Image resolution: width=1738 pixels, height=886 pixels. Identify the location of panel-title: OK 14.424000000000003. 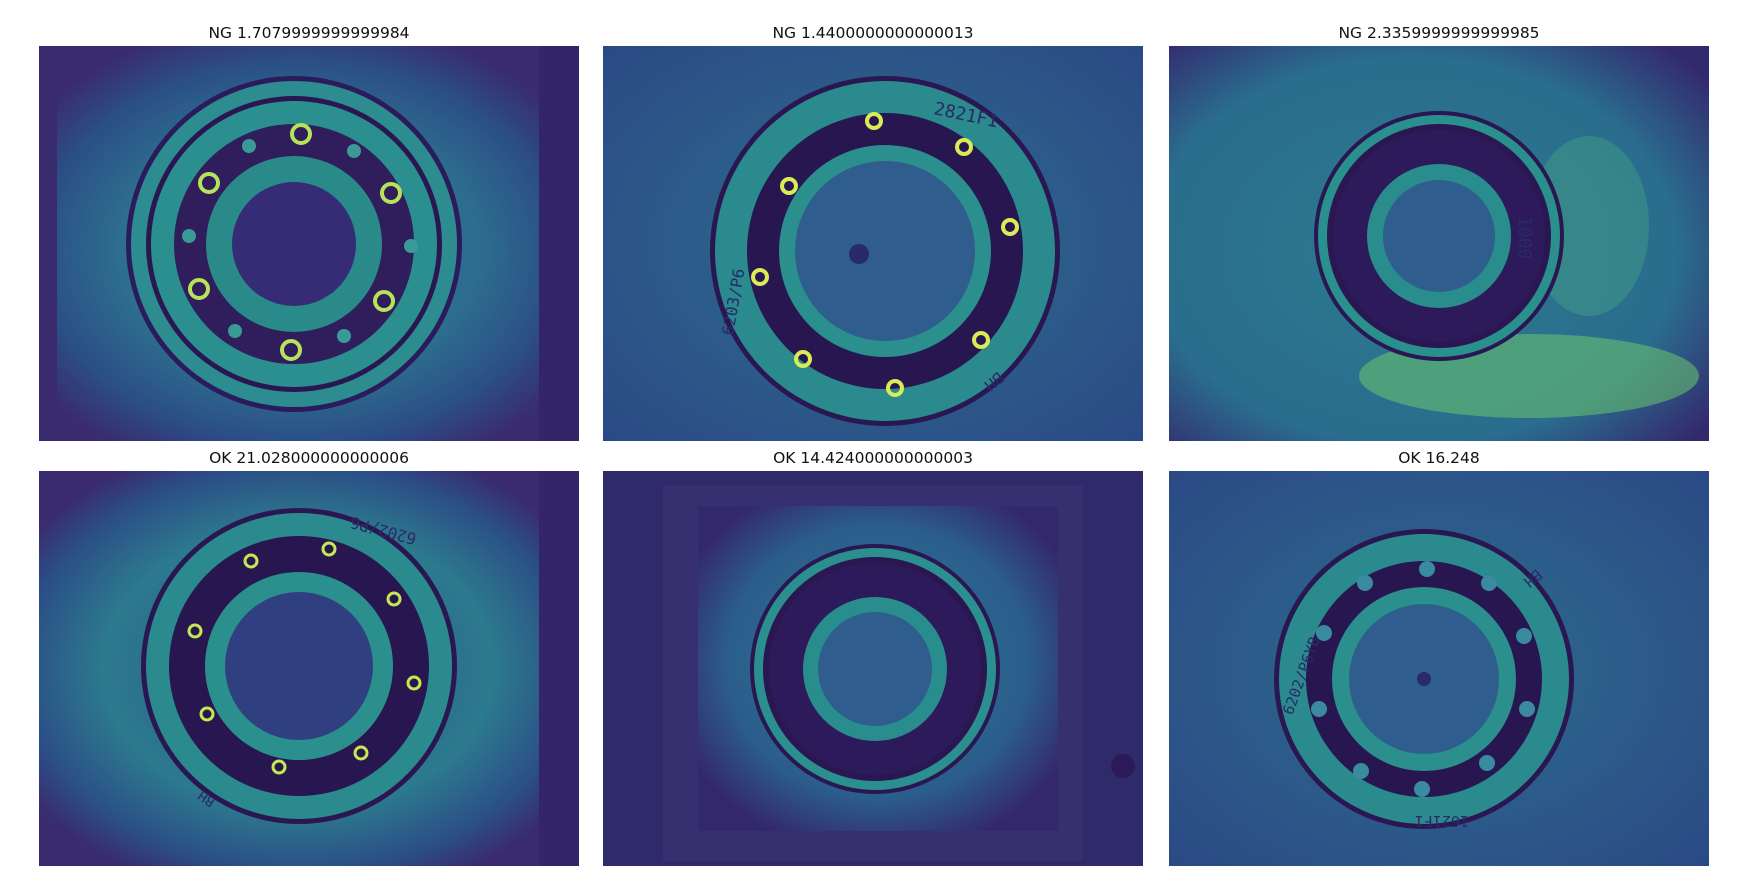
(873, 458).